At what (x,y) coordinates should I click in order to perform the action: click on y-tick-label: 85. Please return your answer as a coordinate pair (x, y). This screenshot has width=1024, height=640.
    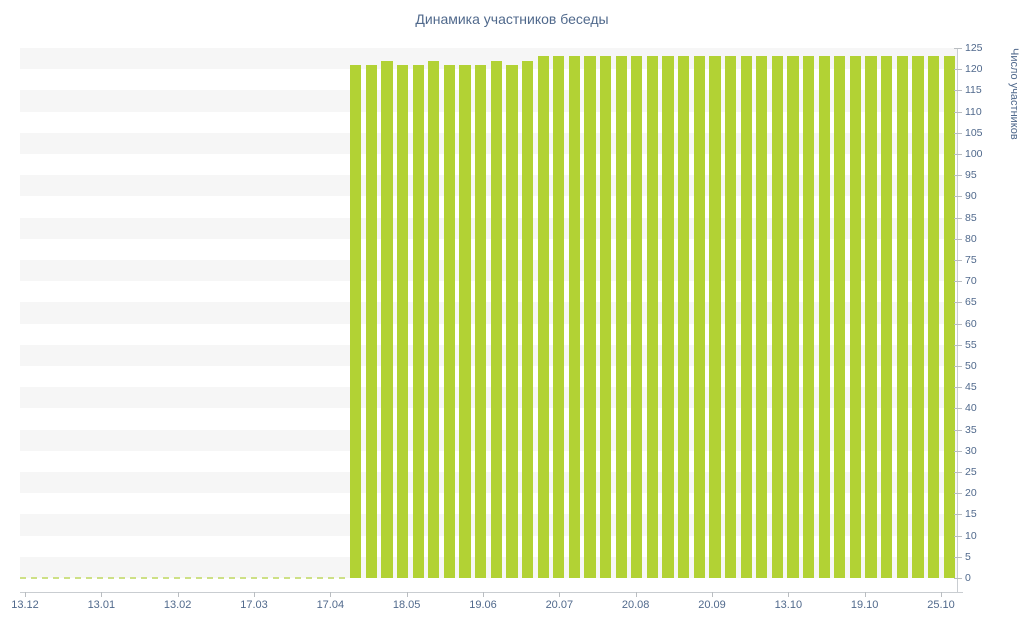
    Looking at the image, I should click on (971, 217).